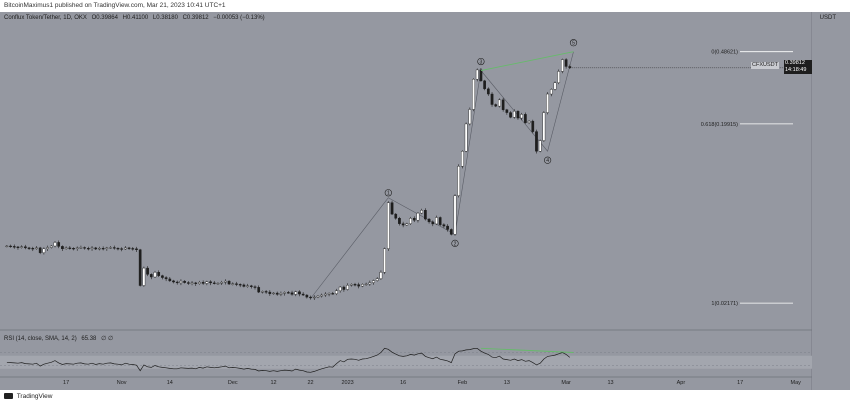 The image size is (850, 404). I want to click on rsi-title: RSI (14, close, SMA, 14, 2), so click(40, 339).